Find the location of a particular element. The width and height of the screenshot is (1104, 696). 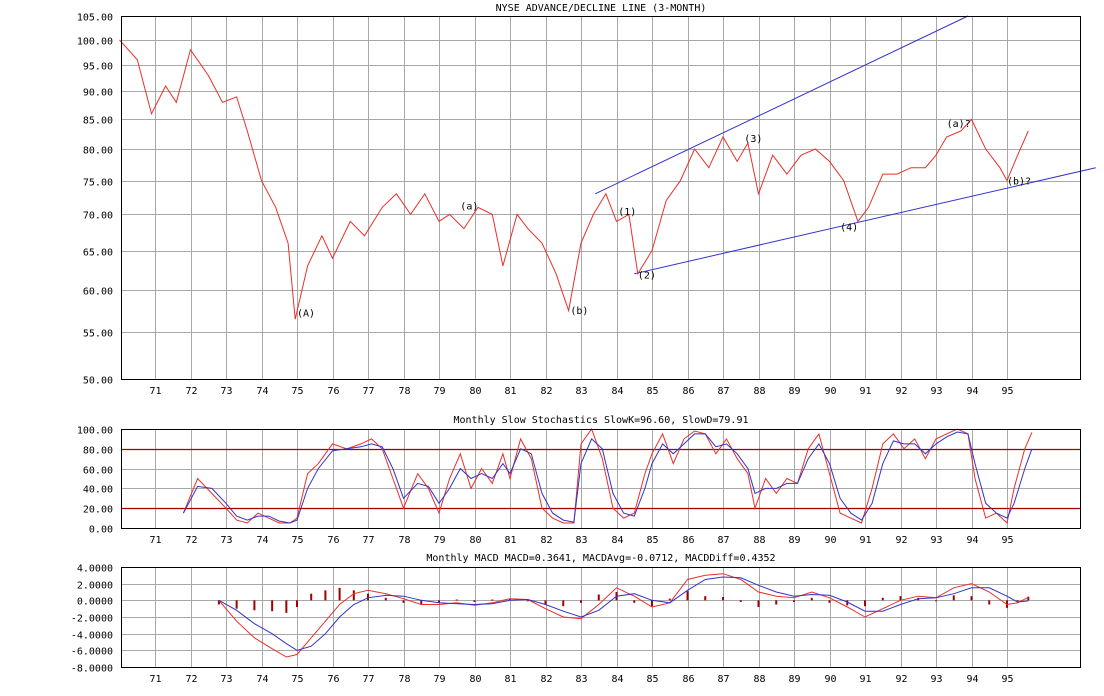

wave-annotation: (b) is located at coordinates (579, 311).